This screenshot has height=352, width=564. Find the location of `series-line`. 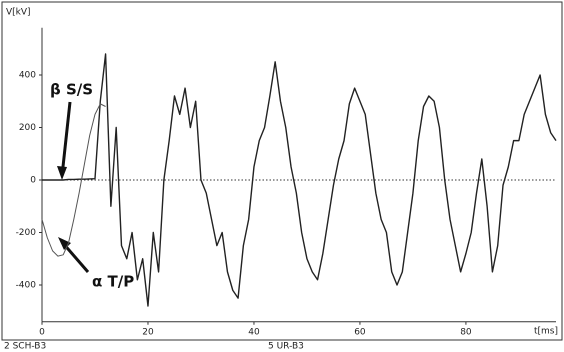

series-line is located at coordinates (73, 180).